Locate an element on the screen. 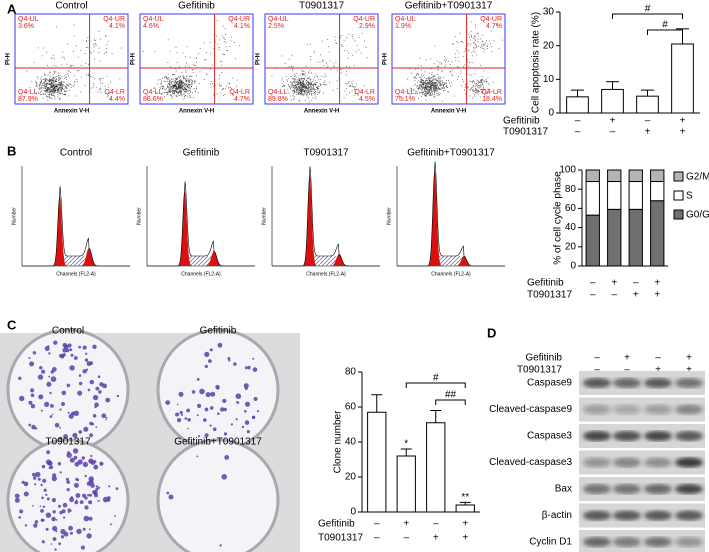 The image size is (709, 552). y-axis-label: Cell apoptosis rate (%) is located at coordinates (536, 62).